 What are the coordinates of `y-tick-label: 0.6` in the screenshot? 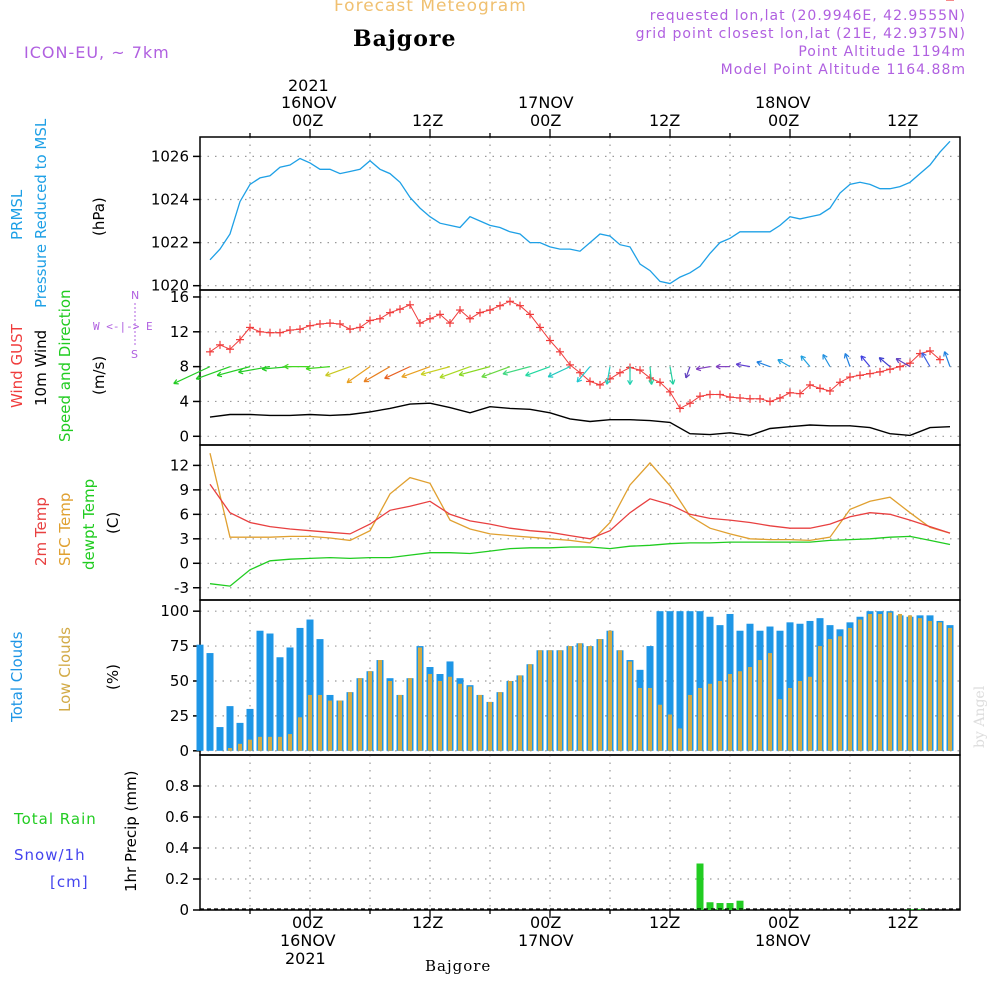 It's located at (177, 817).